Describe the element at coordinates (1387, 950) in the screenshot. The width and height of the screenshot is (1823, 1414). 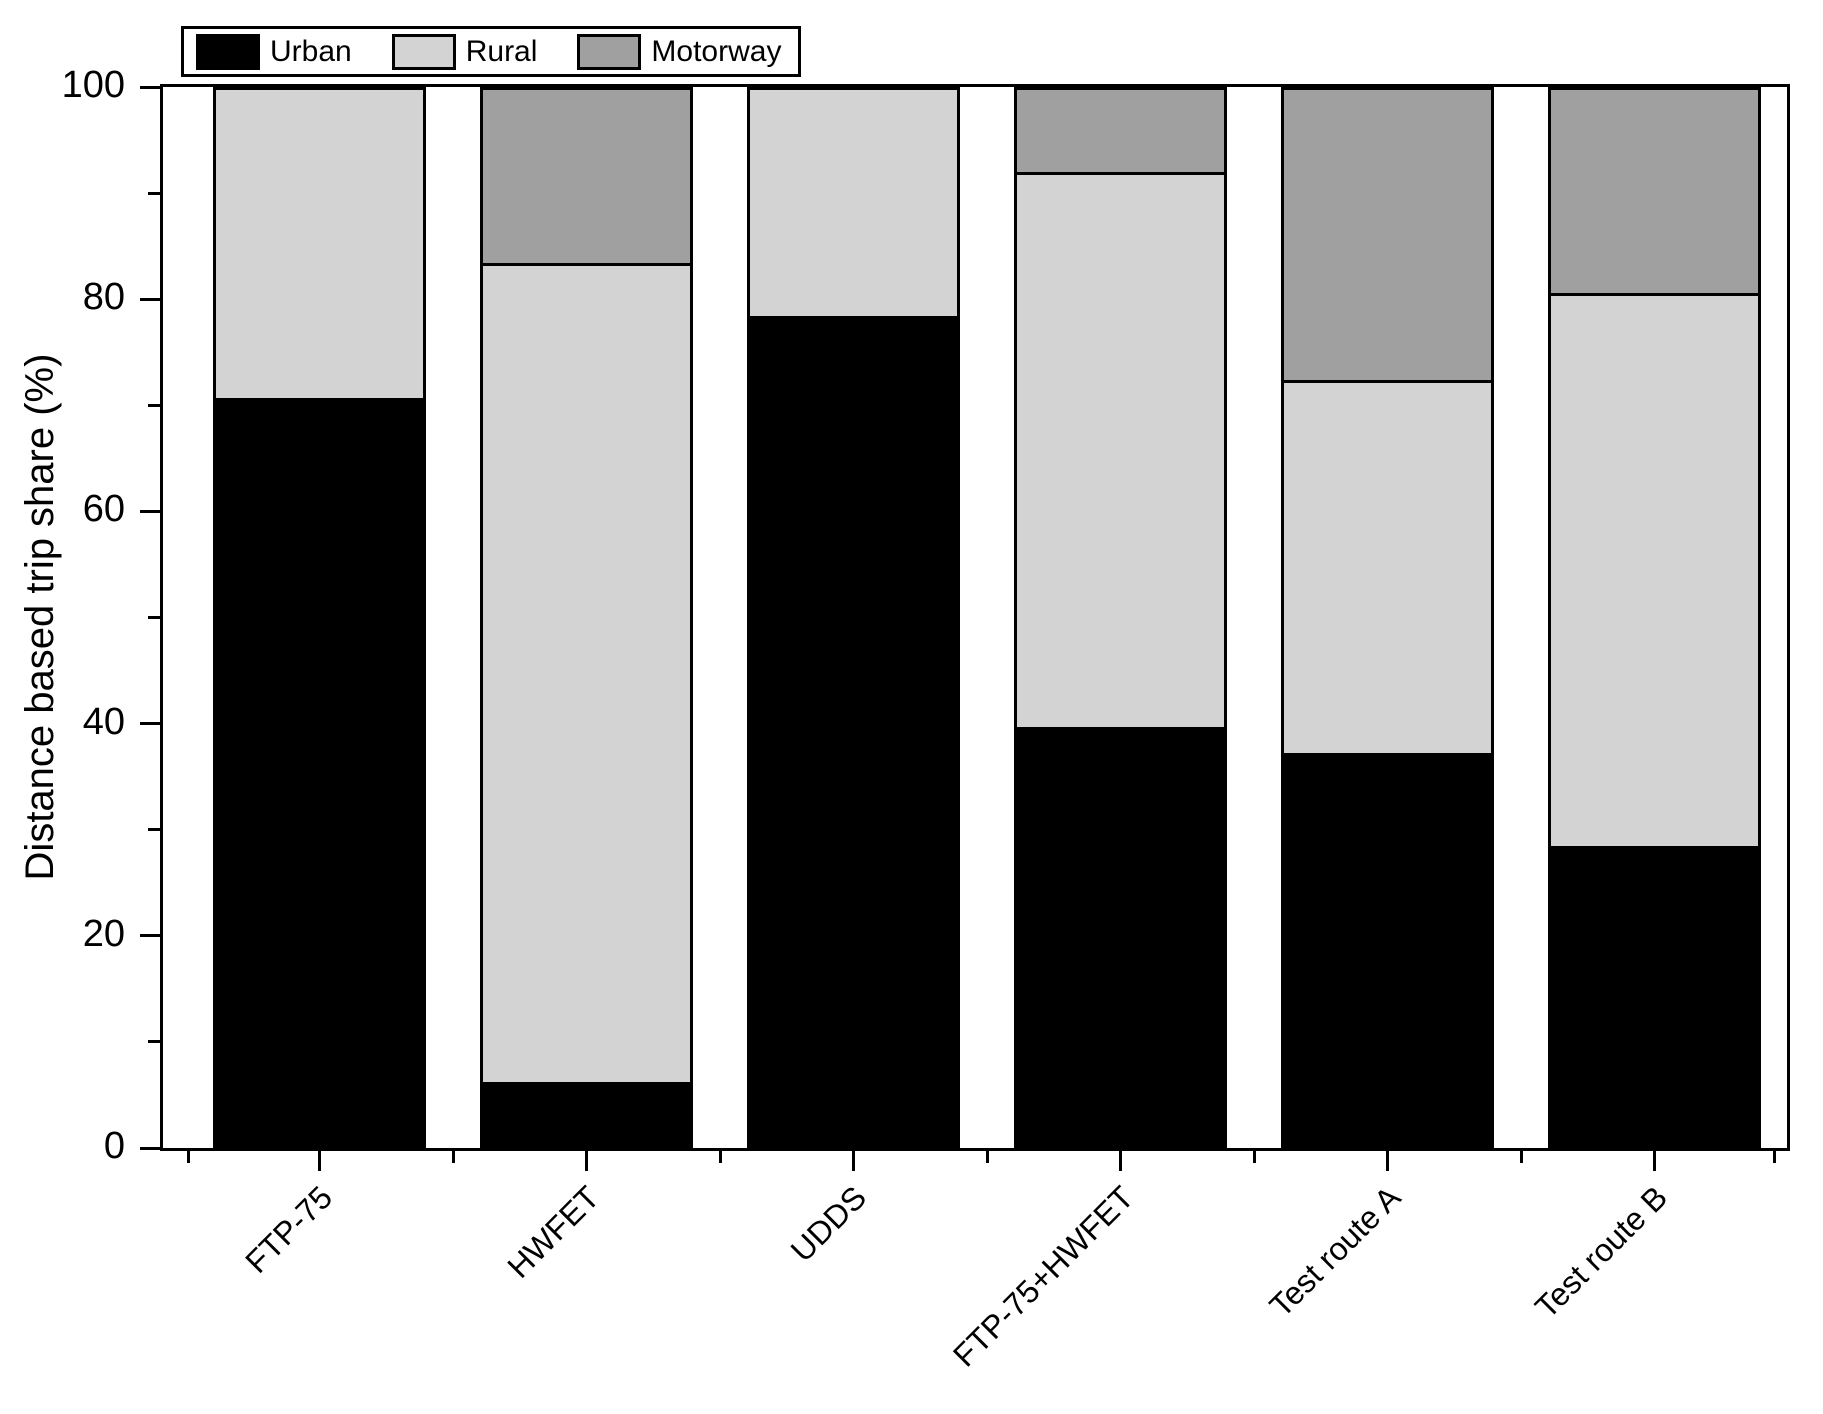
I see `bar-segment-urban-test-route-a` at that location.